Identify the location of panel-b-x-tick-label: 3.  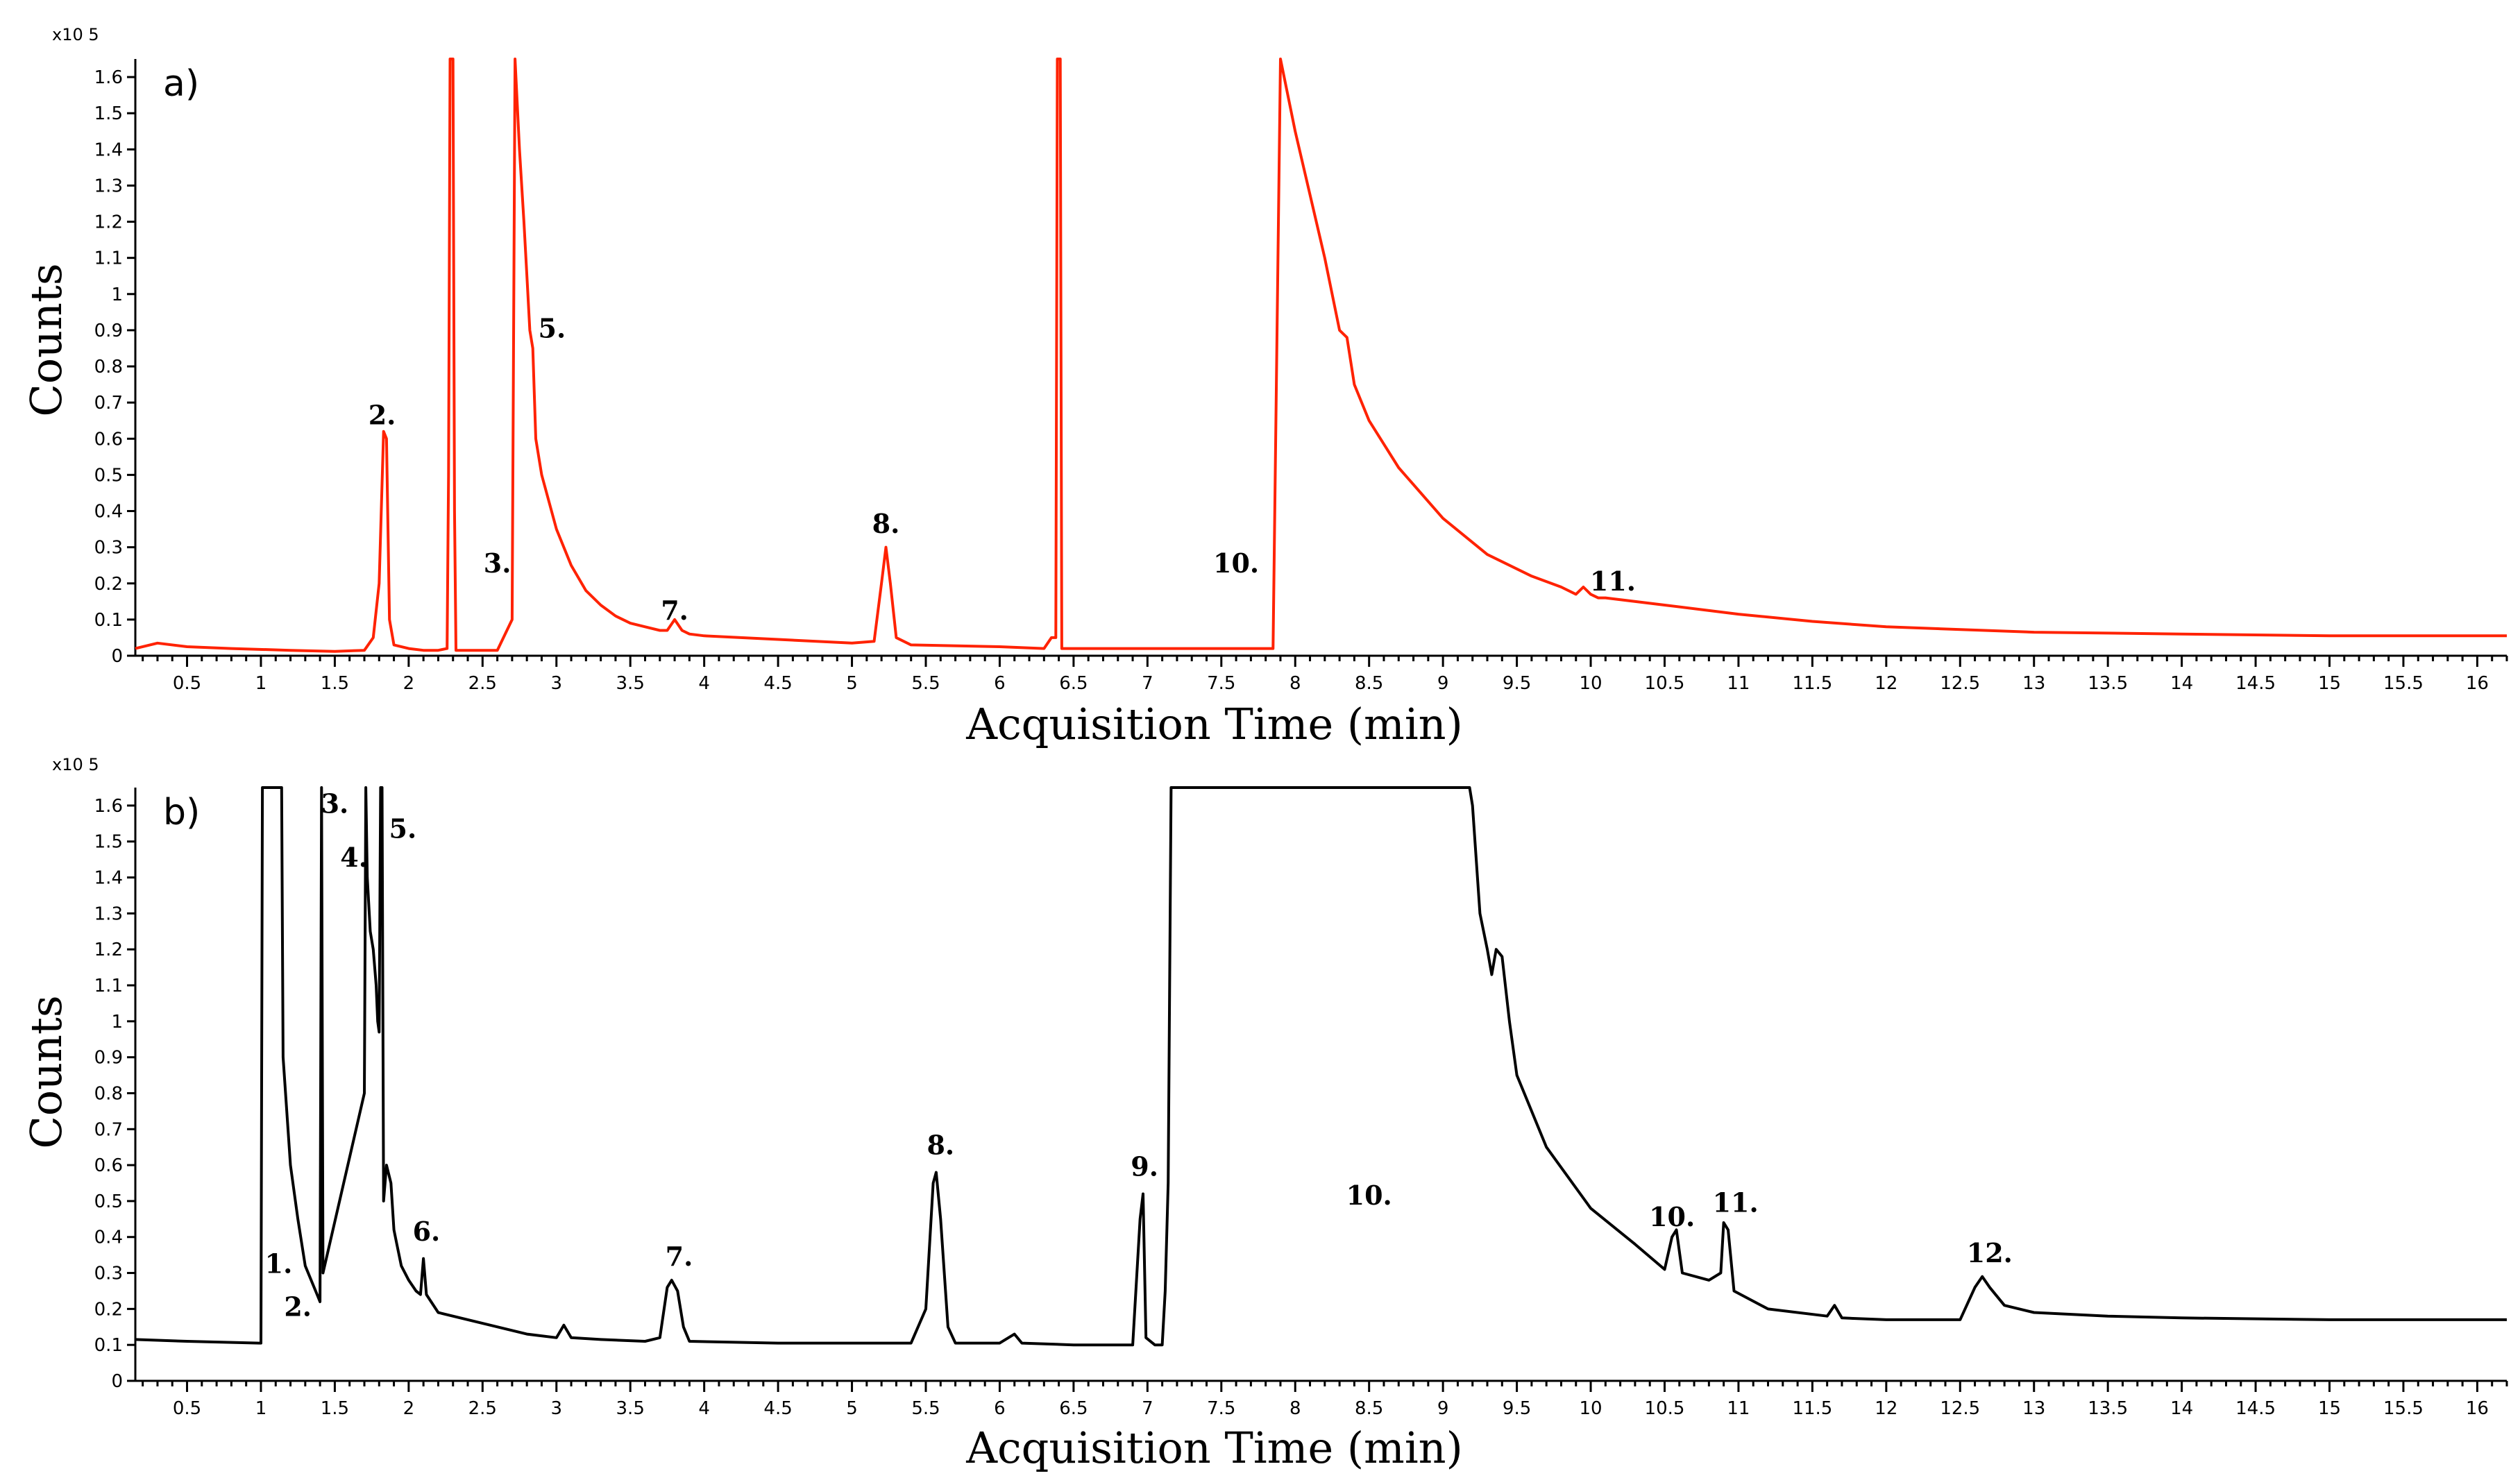
(556, 1408).